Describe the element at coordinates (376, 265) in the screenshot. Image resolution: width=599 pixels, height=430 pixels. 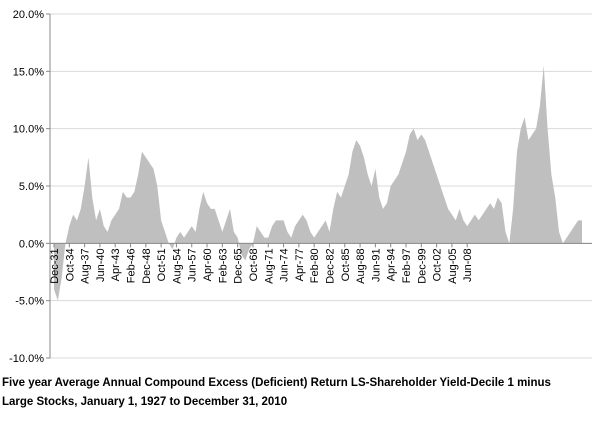
I see `x-tick-label: Jun-91` at that location.